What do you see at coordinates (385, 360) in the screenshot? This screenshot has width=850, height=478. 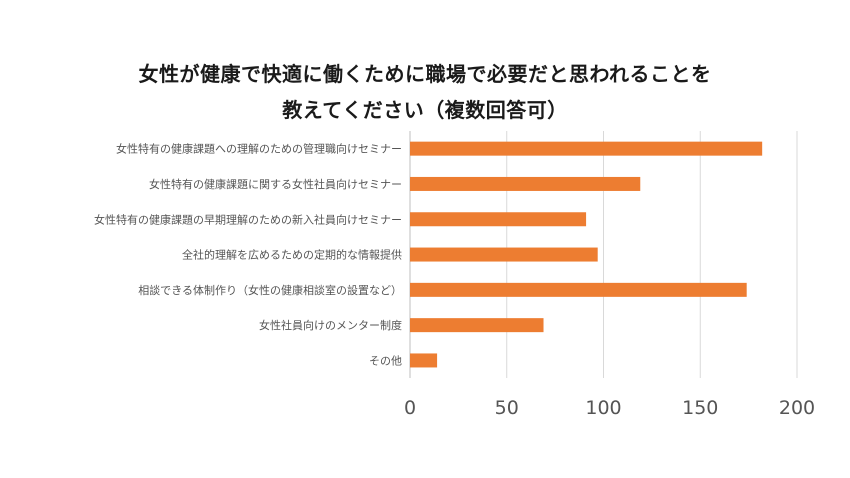 I see `category-label: その他` at bounding box center [385, 360].